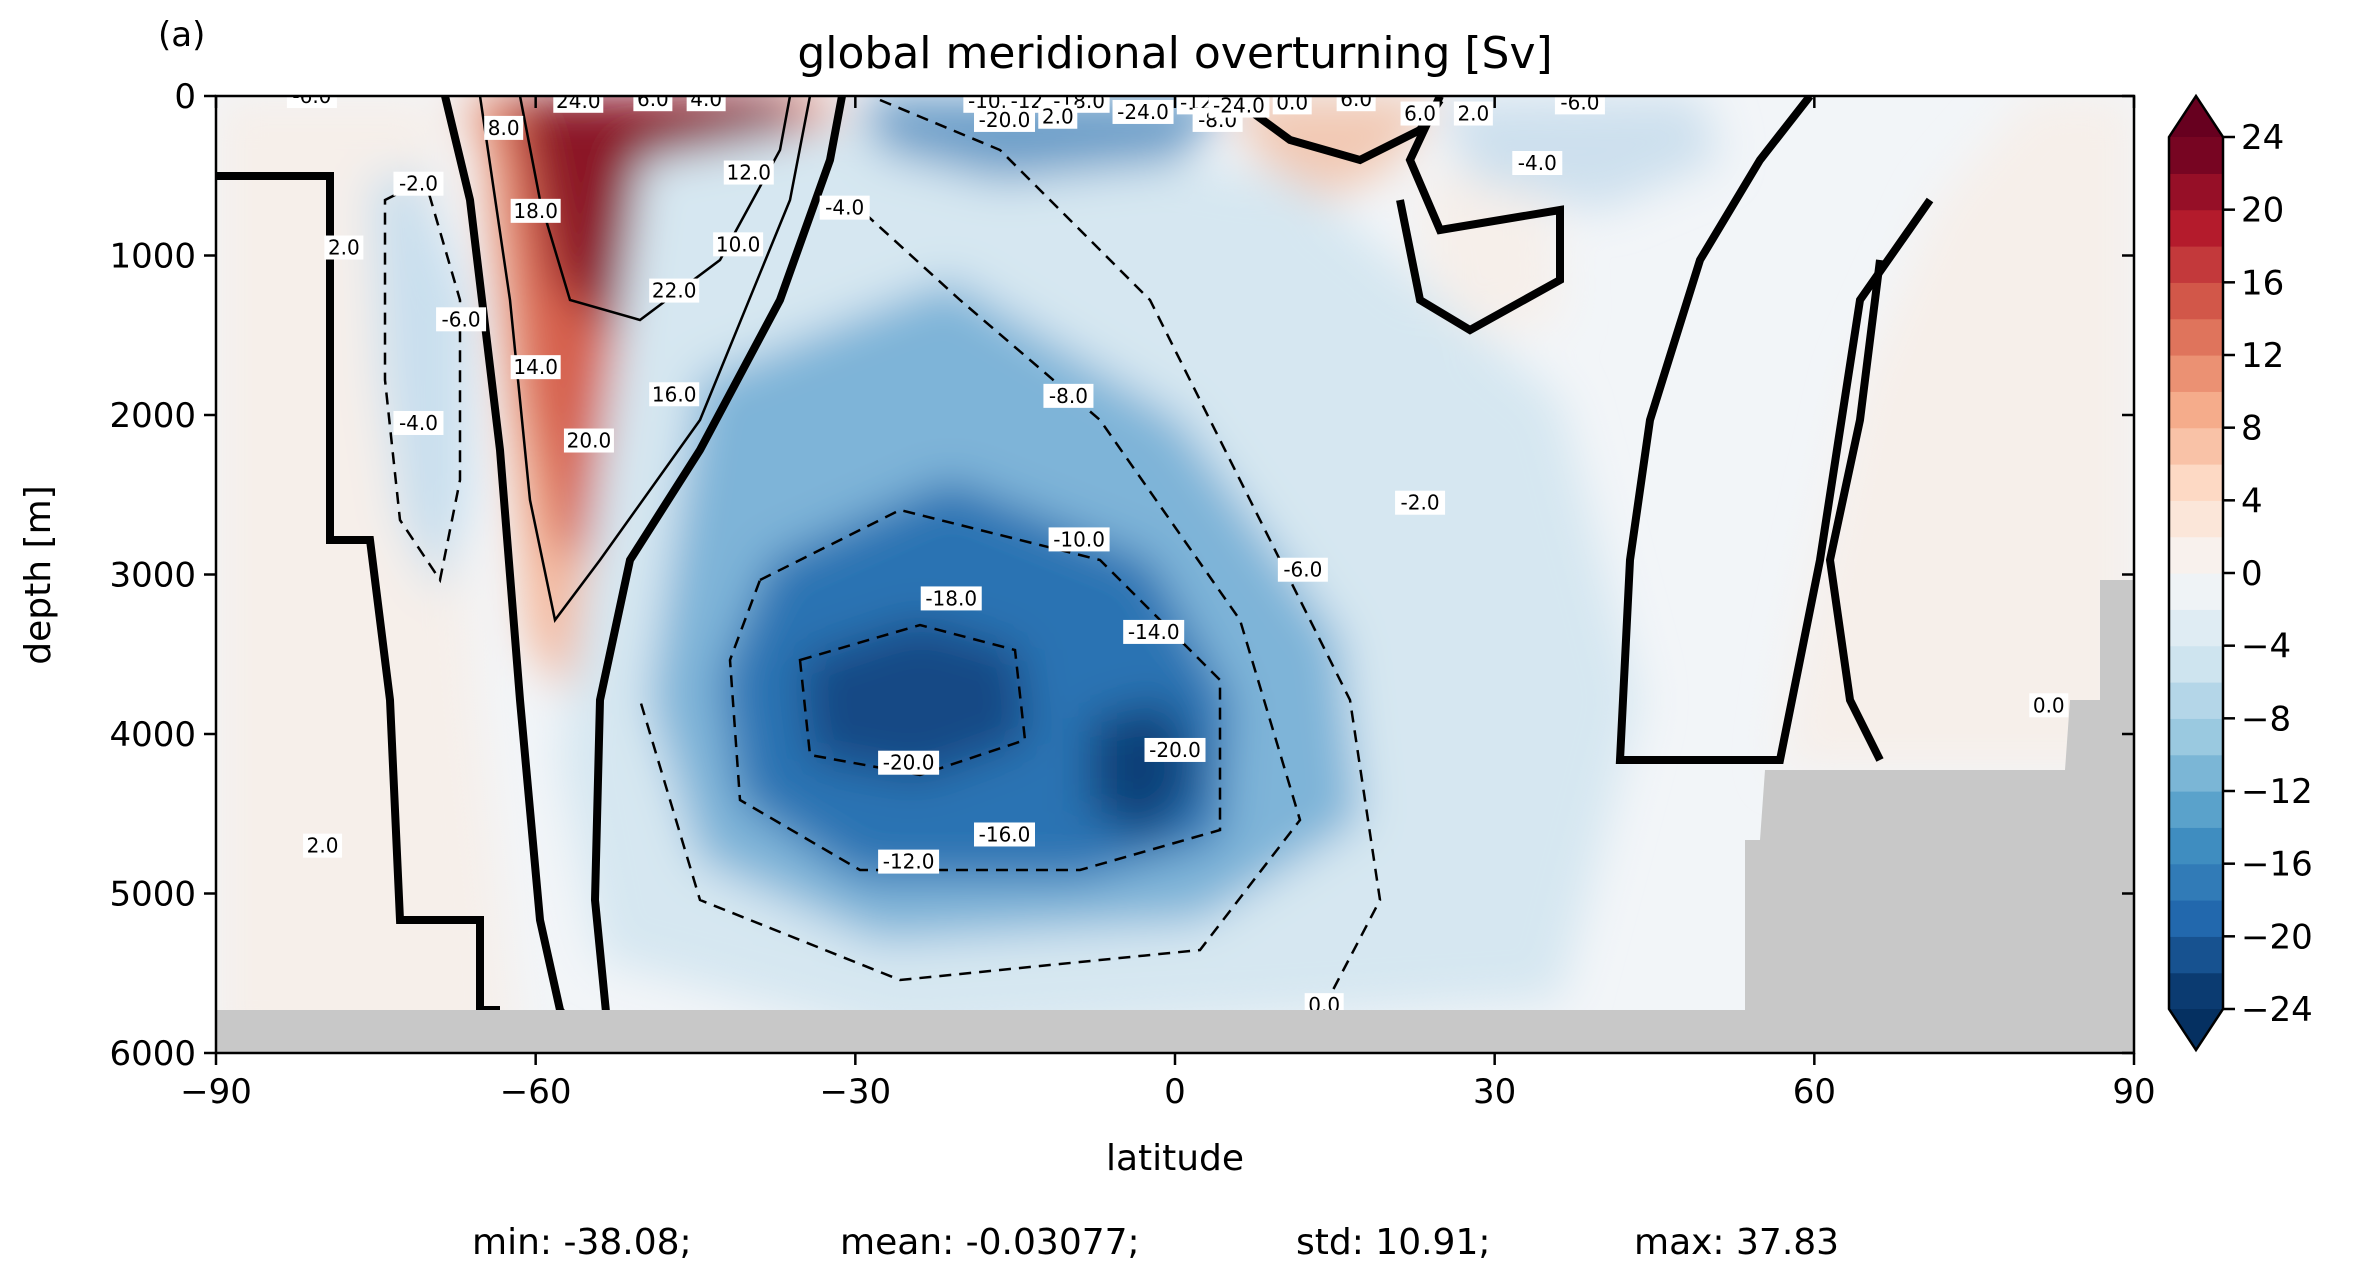 This screenshot has width=2362, height=1263. Describe the element at coordinates (418, 184) in the screenshot. I see `contour-label: -2.0` at that location.